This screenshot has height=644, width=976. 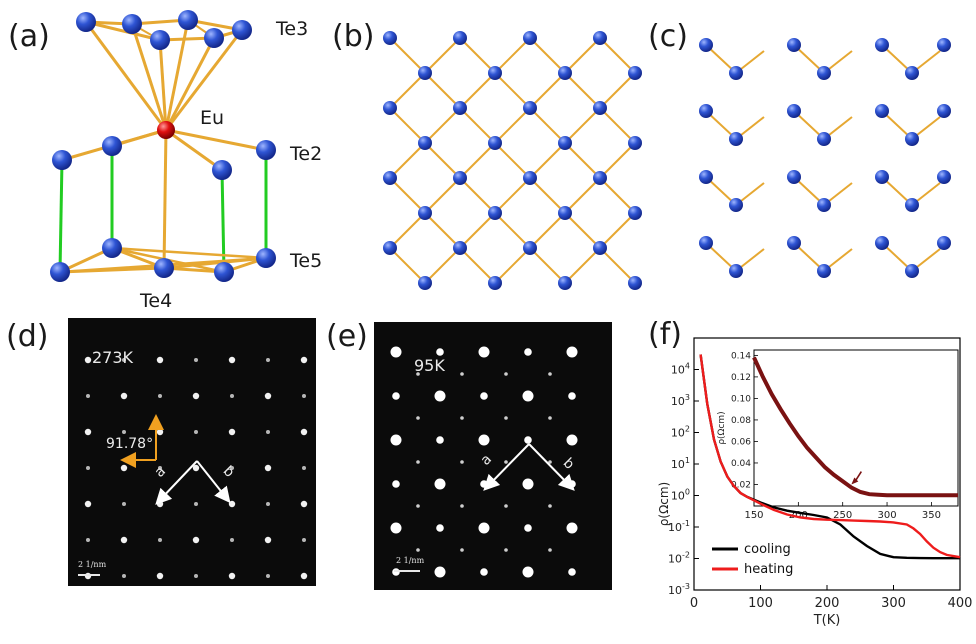 What do you see at coordinates (960, 603) in the screenshot?
I see `x-tick-label: 400` at bounding box center [960, 603].